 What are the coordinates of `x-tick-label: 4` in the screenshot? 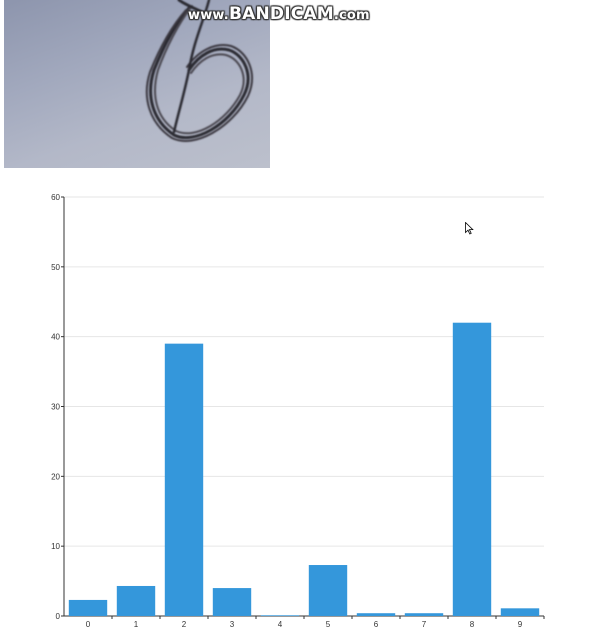 It's located at (280, 624).